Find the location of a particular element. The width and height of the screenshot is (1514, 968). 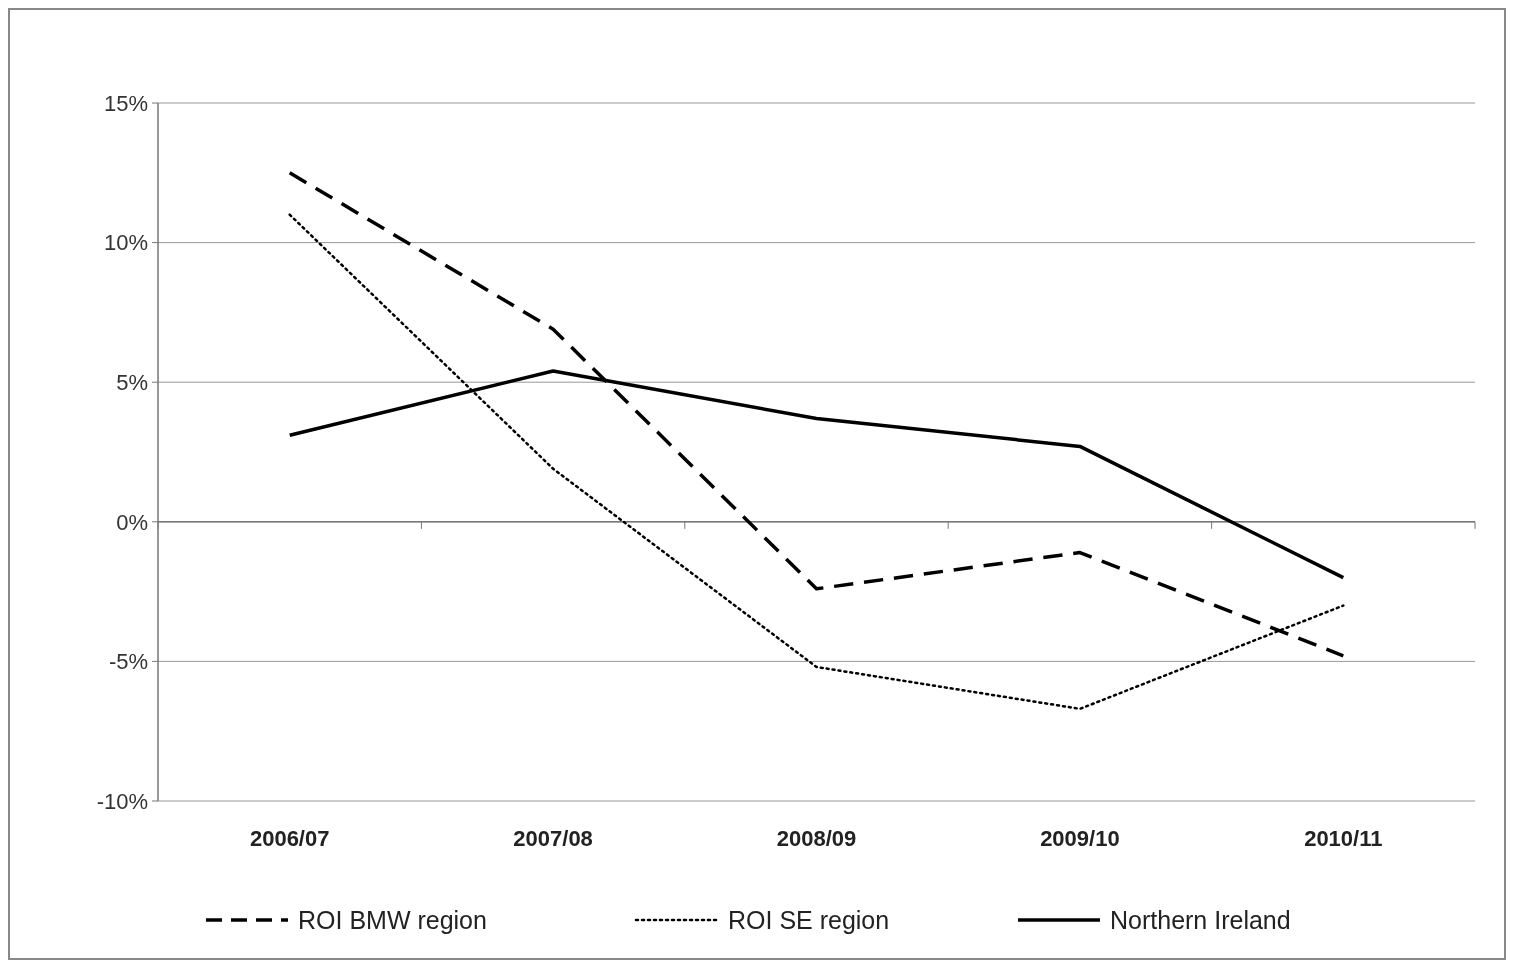

legend-label: Northern Ireland is located at coordinates (1200, 919).